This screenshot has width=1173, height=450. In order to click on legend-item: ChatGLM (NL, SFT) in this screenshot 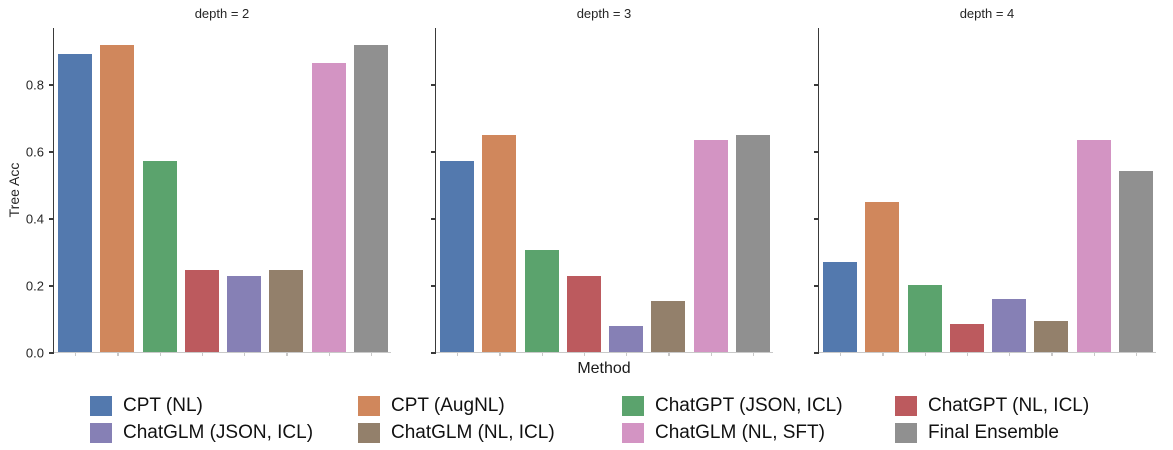, I will do `click(723, 432)`.